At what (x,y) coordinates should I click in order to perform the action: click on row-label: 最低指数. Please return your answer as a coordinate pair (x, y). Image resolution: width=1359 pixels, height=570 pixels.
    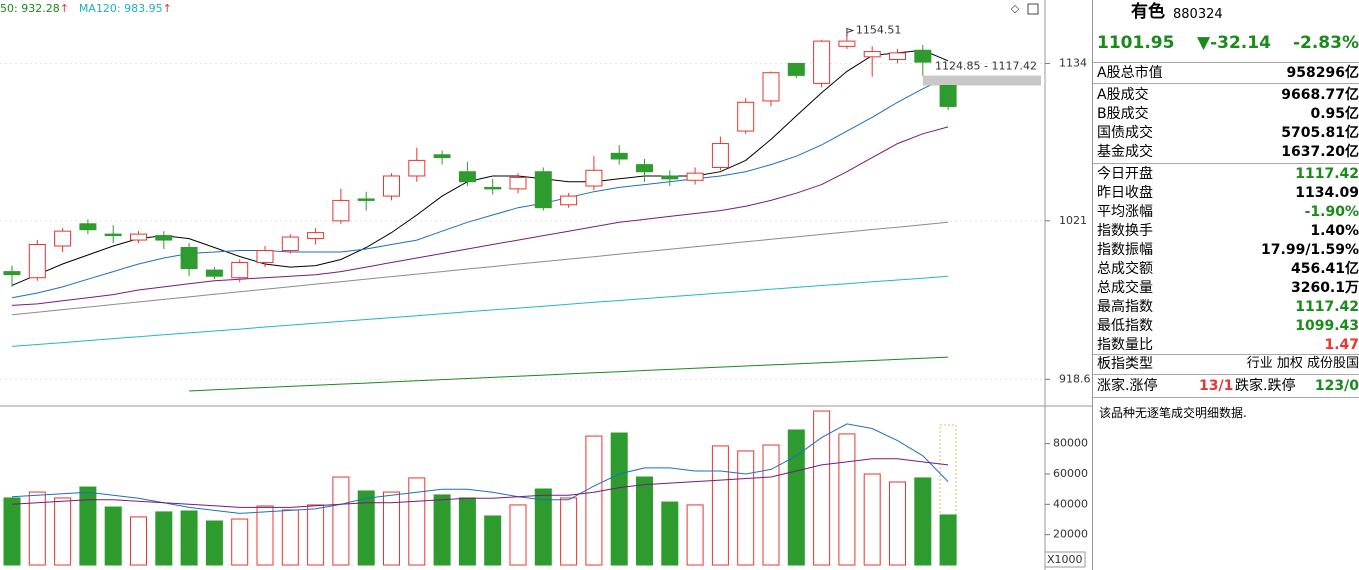
    Looking at the image, I should click on (1125, 326).